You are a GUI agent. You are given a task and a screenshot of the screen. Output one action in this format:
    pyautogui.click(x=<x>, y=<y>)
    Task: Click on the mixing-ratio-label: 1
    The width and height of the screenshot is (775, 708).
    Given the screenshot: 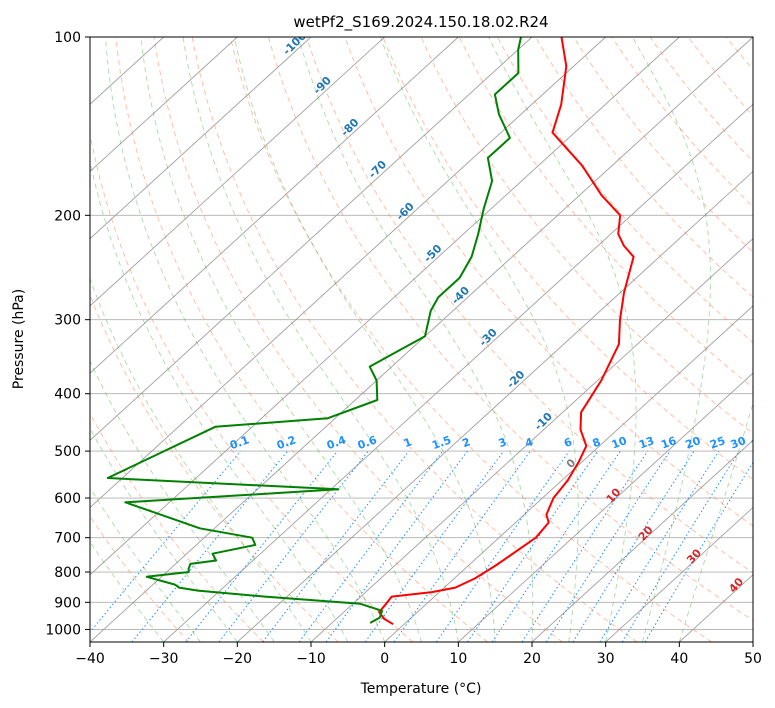 What is the action you would take?
    pyautogui.click(x=408, y=442)
    